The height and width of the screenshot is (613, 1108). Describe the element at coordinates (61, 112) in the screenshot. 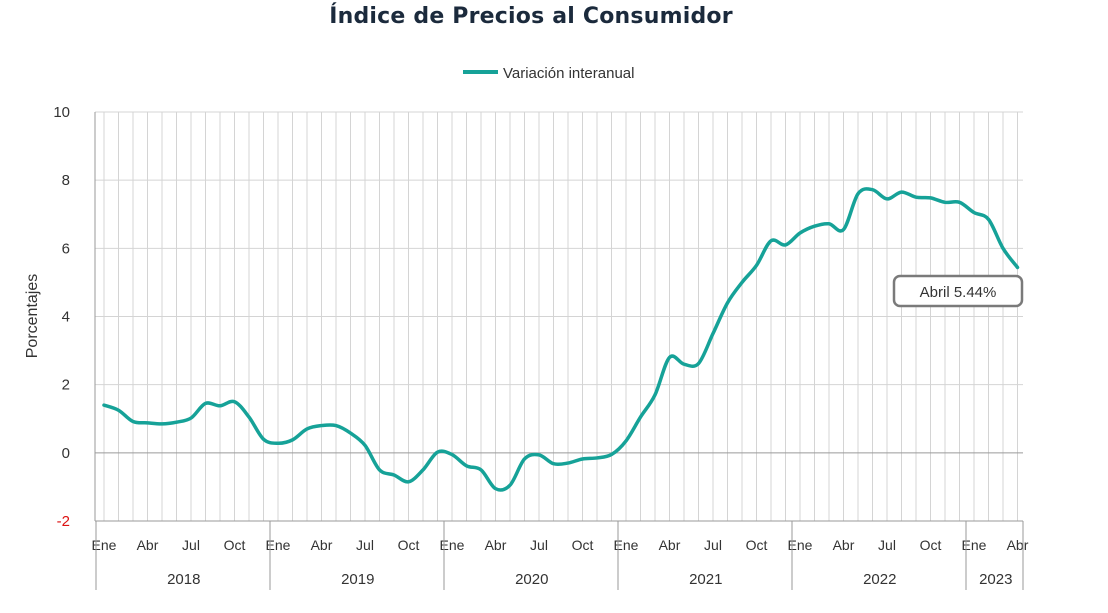

I see `y-tick-label: 10` at that location.